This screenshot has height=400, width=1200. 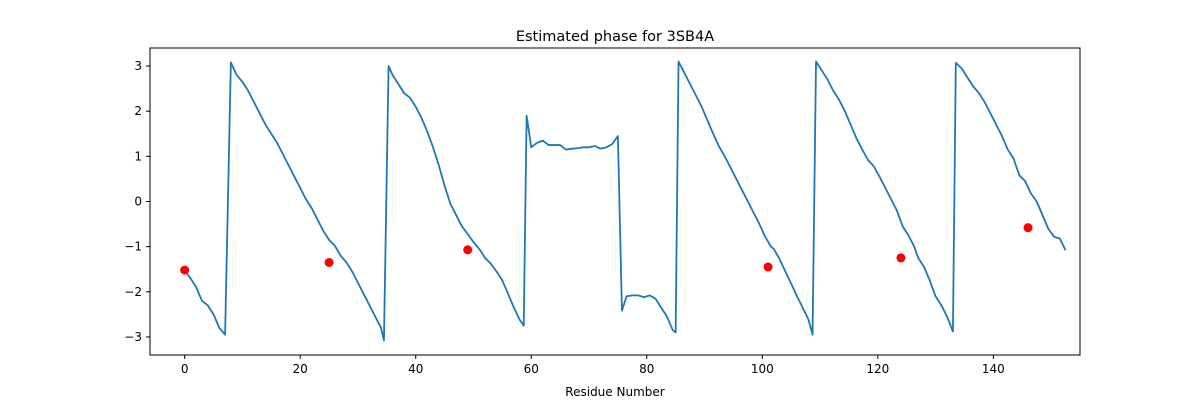 What do you see at coordinates (531, 369) in the screenshot?
I see `x-tick-label: 60` at bounding box center [531, 369].